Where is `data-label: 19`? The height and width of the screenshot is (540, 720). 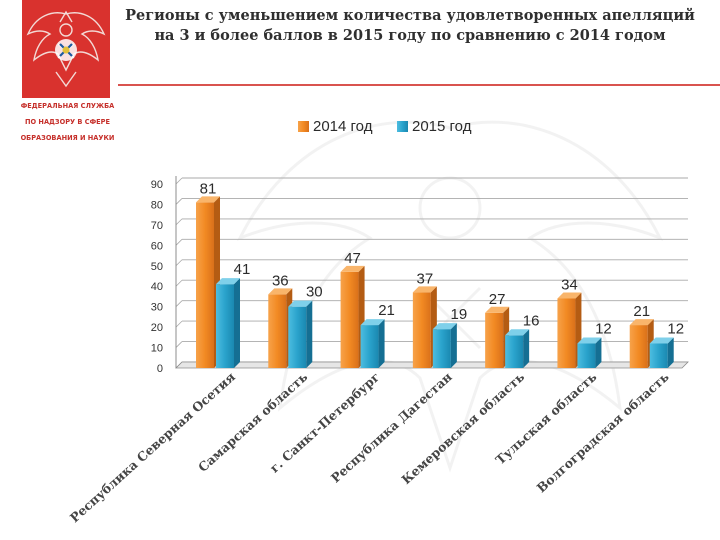
data-label: 19 is located at coordinates (459, 314).